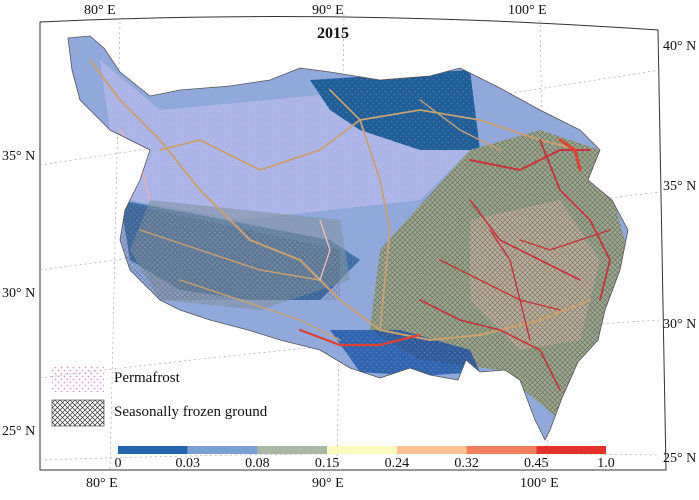  Describe the element at coordinates (680, 46) in the screenshot. I see `right-tick-40n: 40° N` at that location.